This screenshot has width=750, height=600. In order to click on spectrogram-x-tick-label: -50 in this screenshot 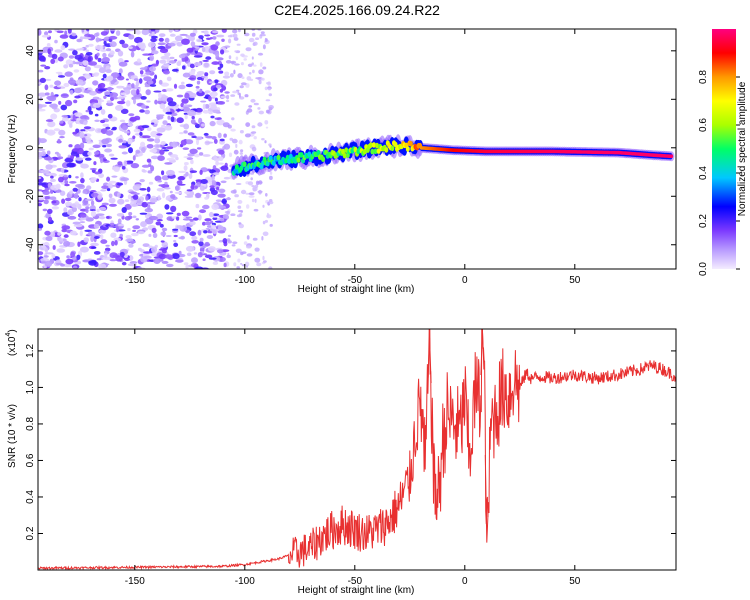, I will do `click(355, 280)`.